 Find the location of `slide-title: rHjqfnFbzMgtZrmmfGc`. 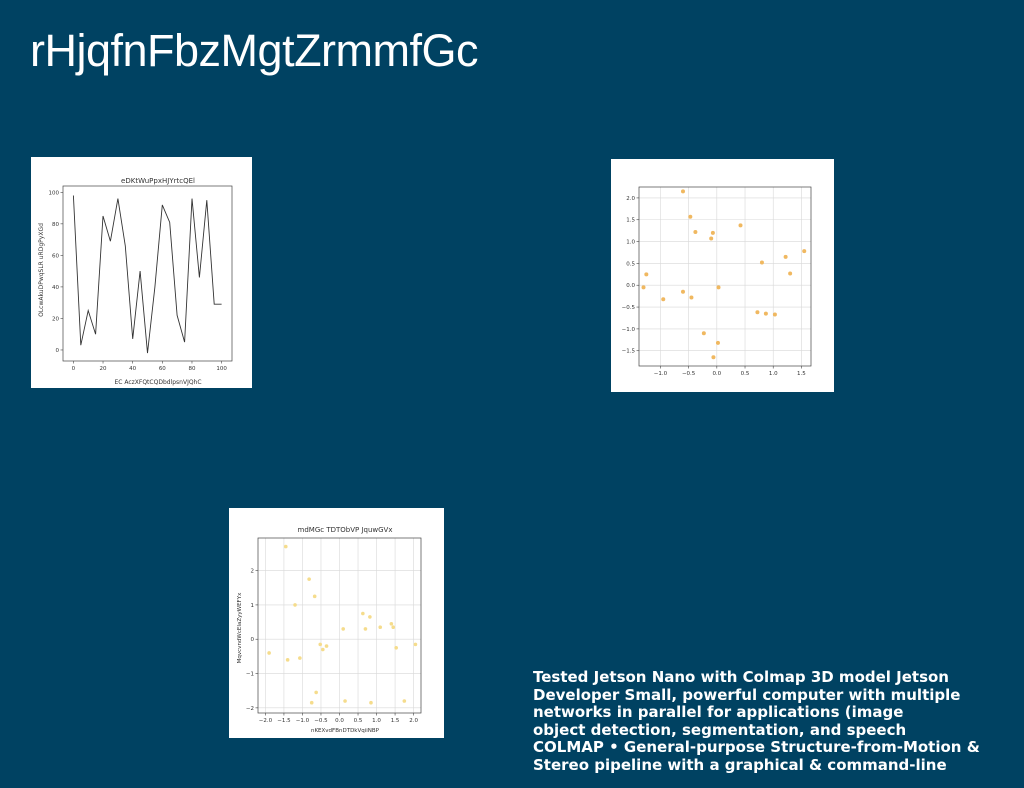

slide-title: rHjqfnFbzMgtZrmmfGc is located at coordinates (254, 50).